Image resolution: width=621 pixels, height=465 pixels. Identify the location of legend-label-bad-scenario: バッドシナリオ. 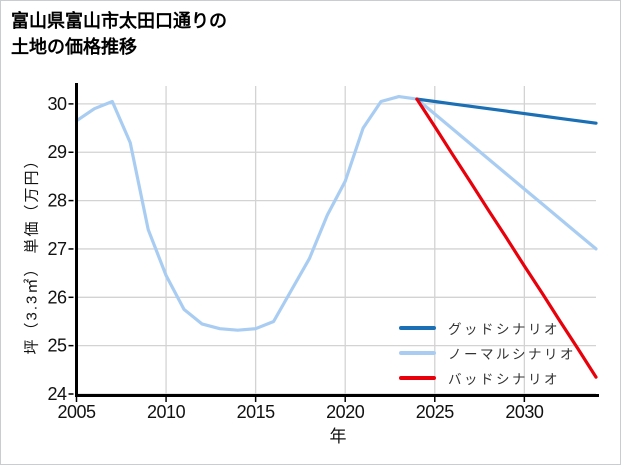
(504, 379).